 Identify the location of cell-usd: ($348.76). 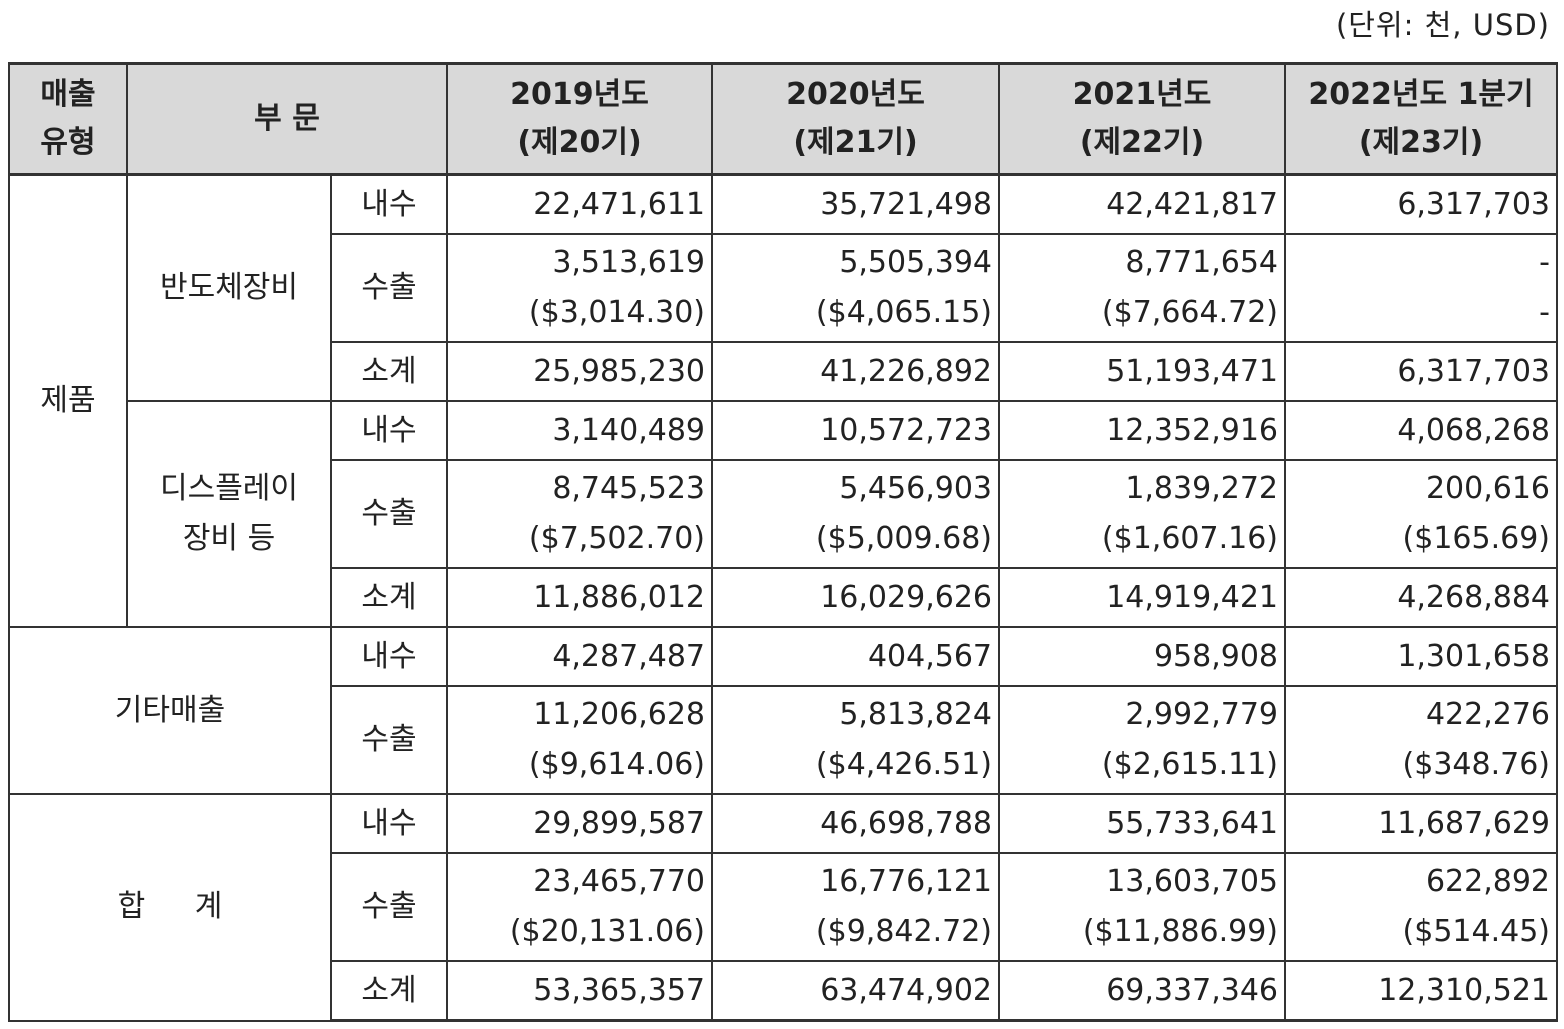
(1476, 764).